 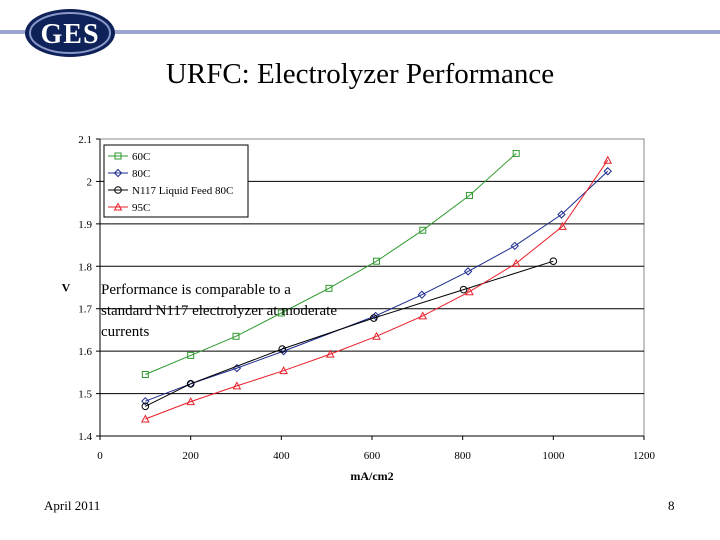 What do you see at coordinates (281, 456) in the screenshot?
I see `x-tick-label: 400` at bounding box center [281, 456].